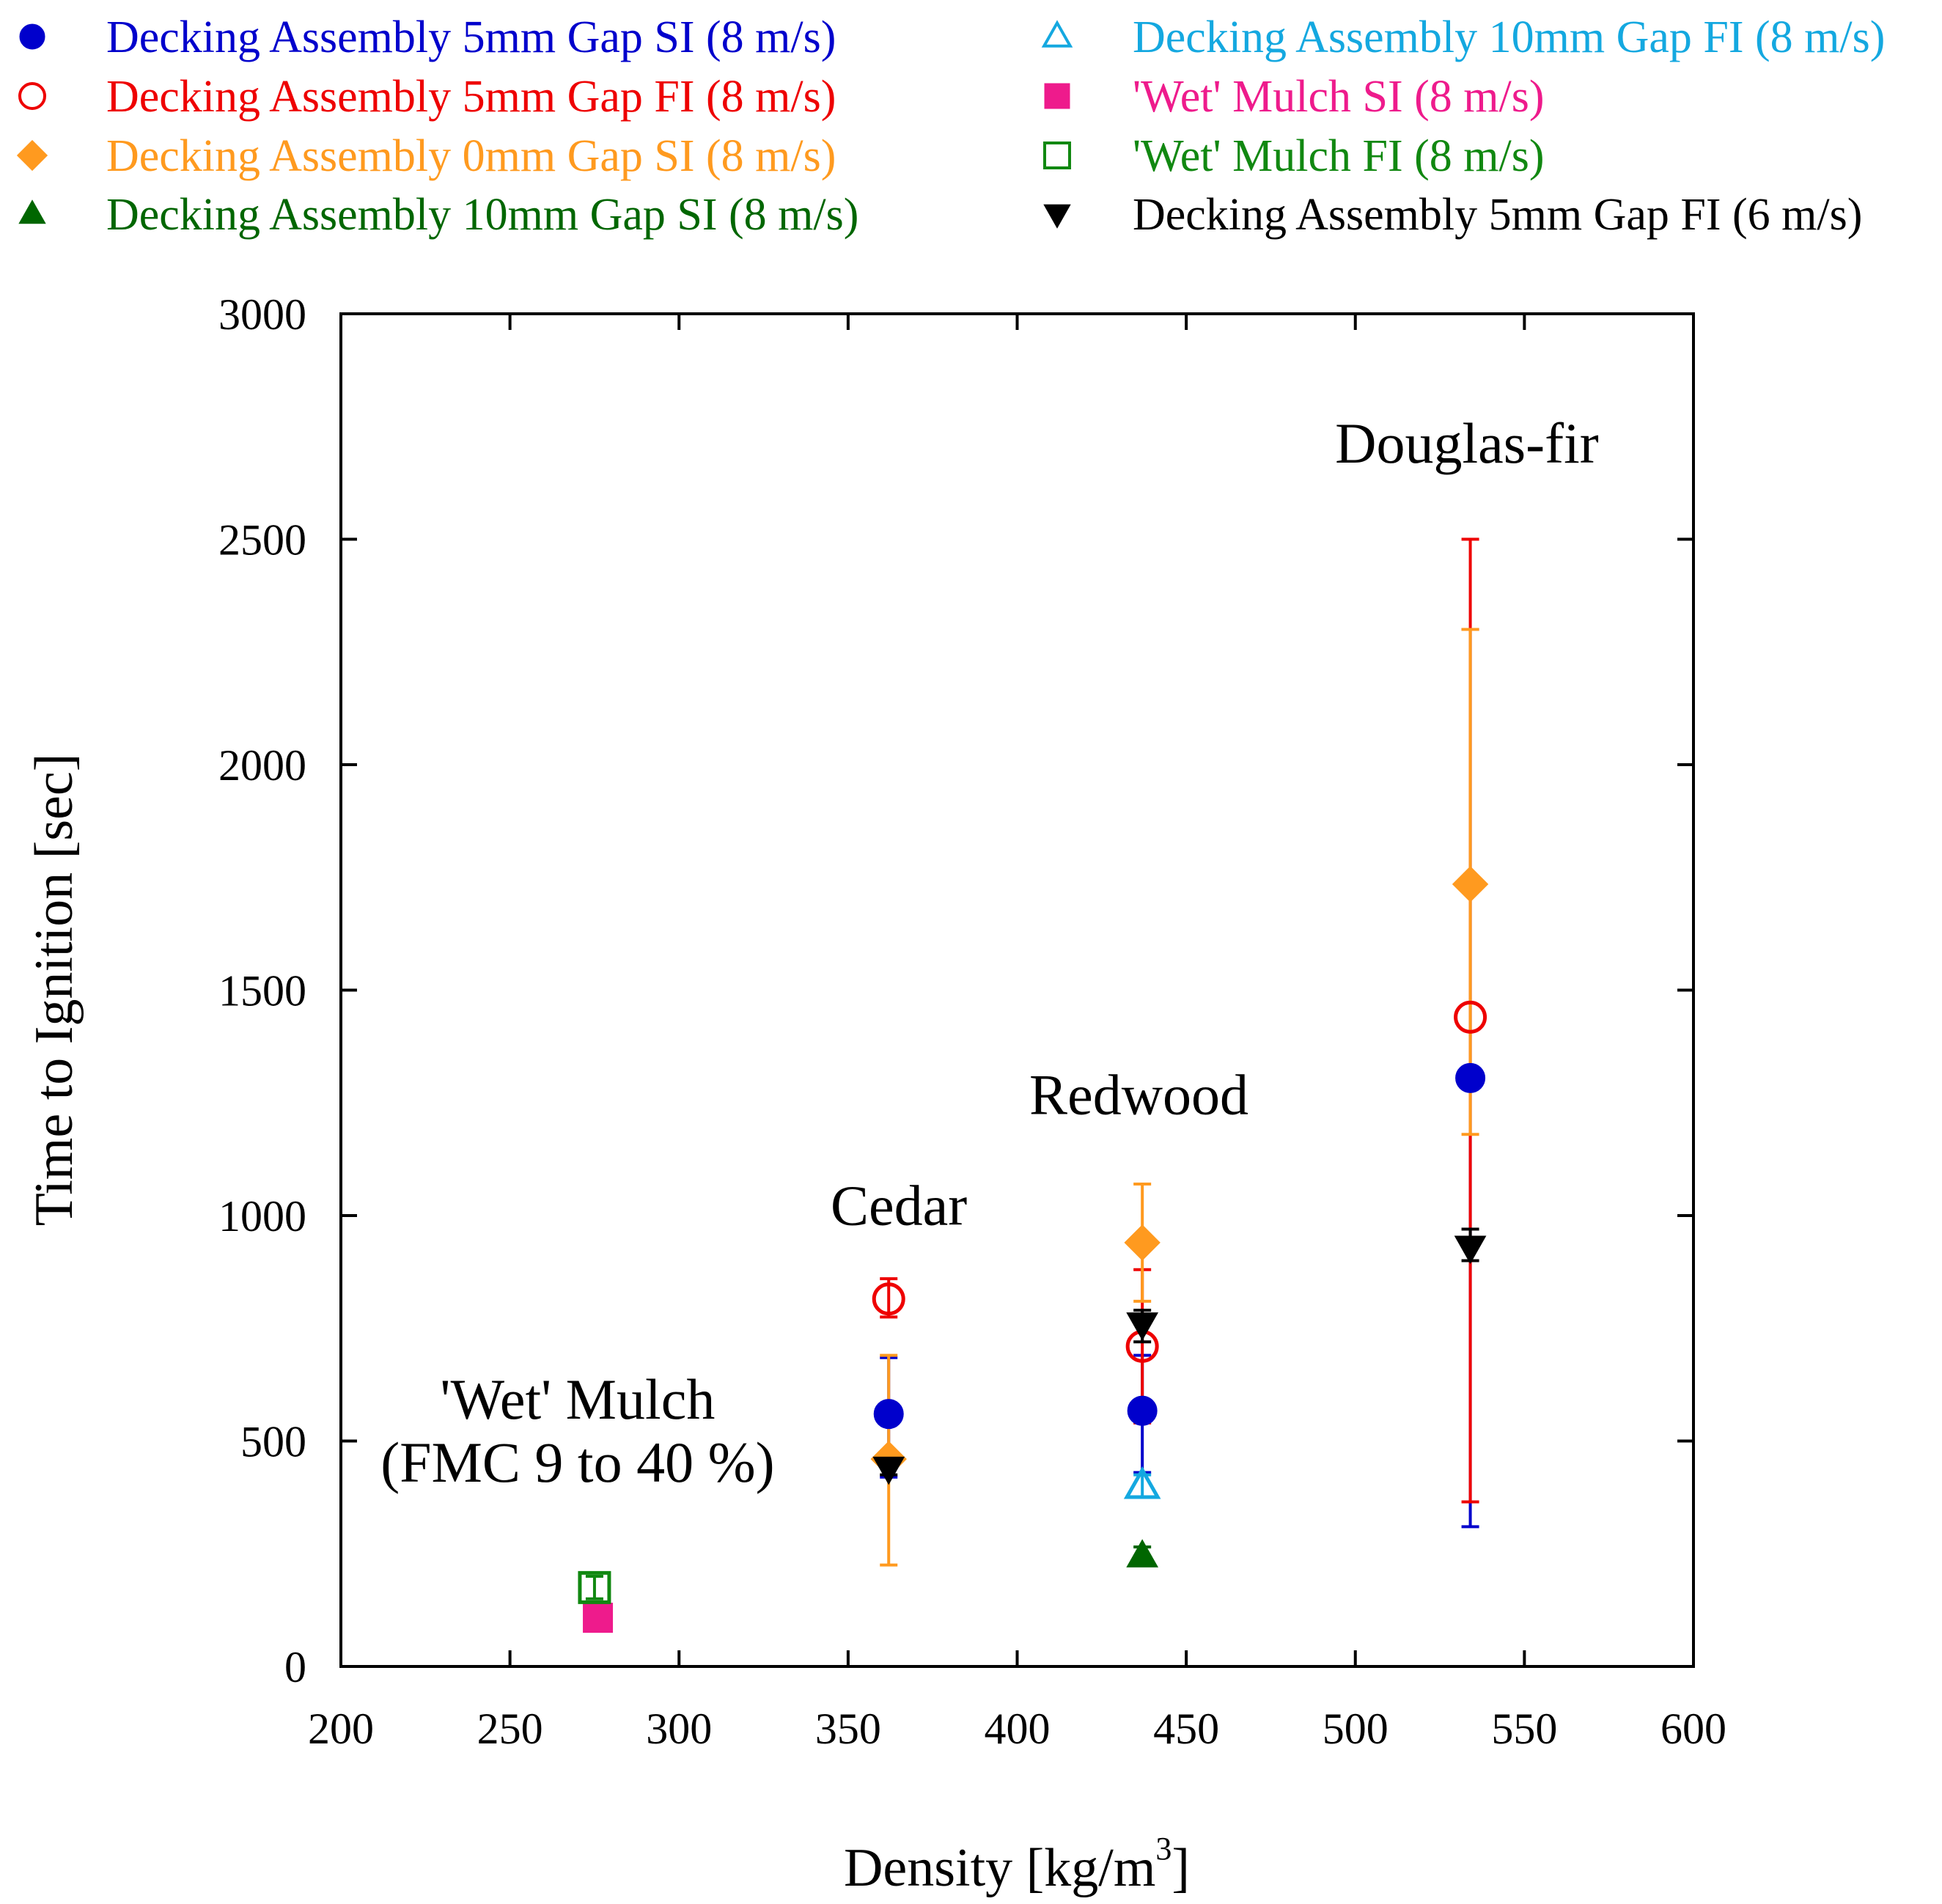 This screenshot has width=1942, height=1904. What do you see at coordinates (1018, 1729) in the screenshot?
I see `x-tick-label: 400` at bounding box center [1018, 1729].